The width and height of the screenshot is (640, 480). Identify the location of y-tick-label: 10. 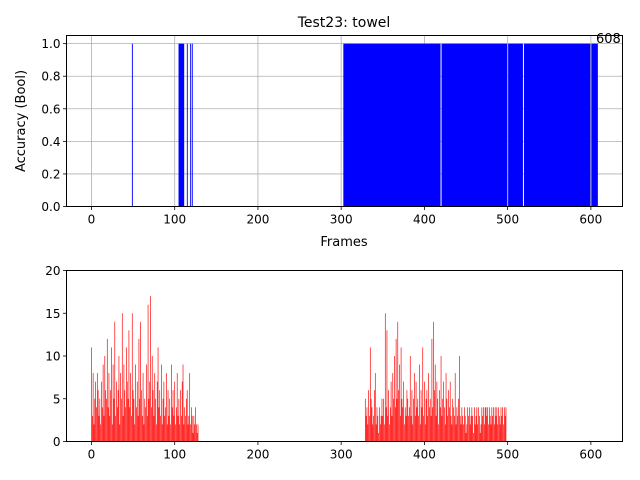
(52, 357).